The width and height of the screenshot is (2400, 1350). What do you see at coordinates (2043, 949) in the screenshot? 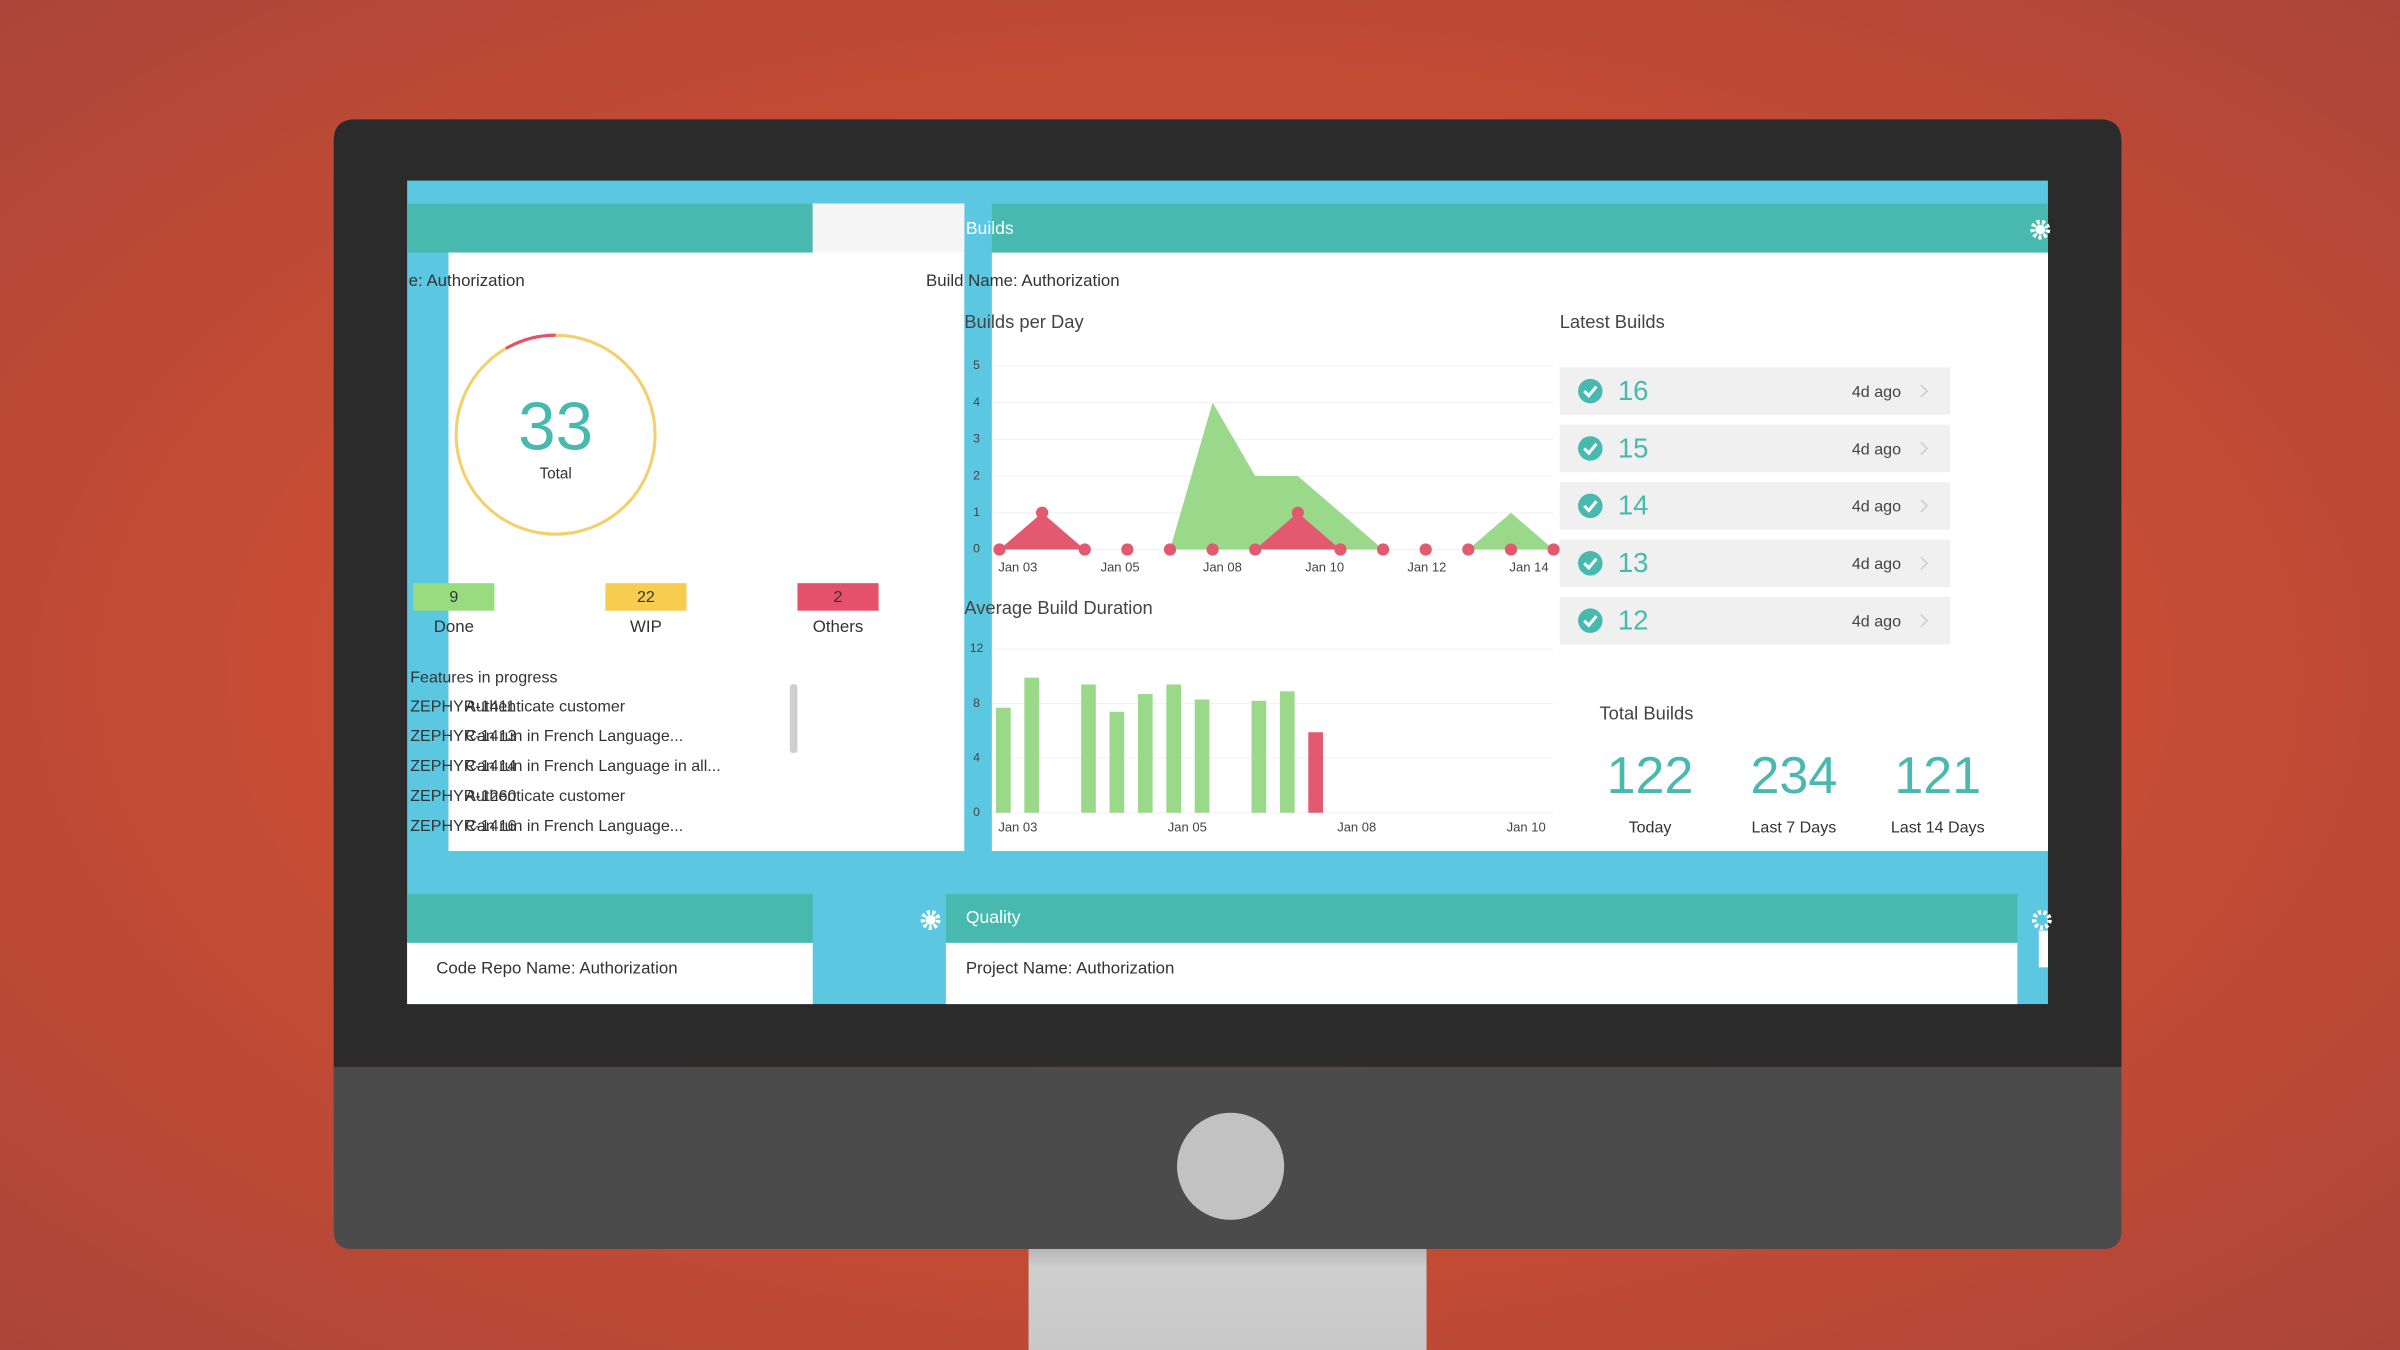
I see `panel-edge` at bounding box center [2043, 949].